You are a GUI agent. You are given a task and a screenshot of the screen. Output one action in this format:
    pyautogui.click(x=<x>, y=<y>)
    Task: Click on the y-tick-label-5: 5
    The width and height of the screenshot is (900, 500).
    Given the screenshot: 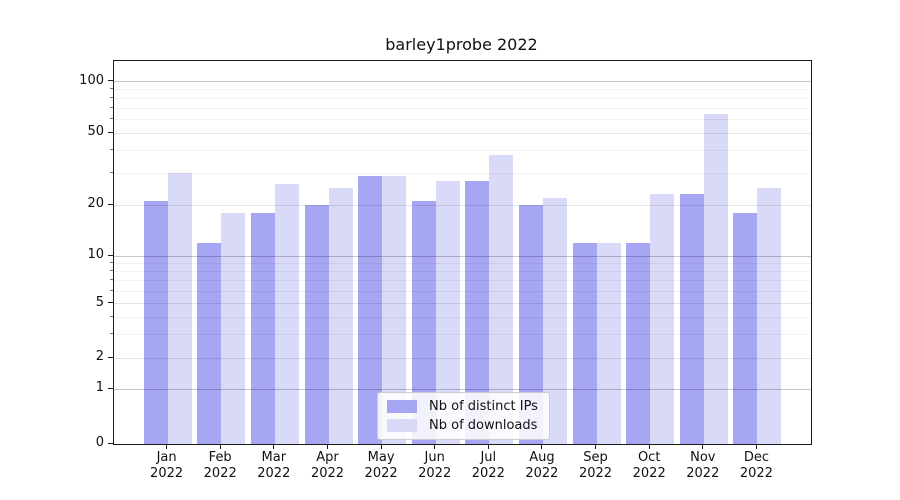 What is the action you would take?
    pyautogui.click(x=99, y=302)
    